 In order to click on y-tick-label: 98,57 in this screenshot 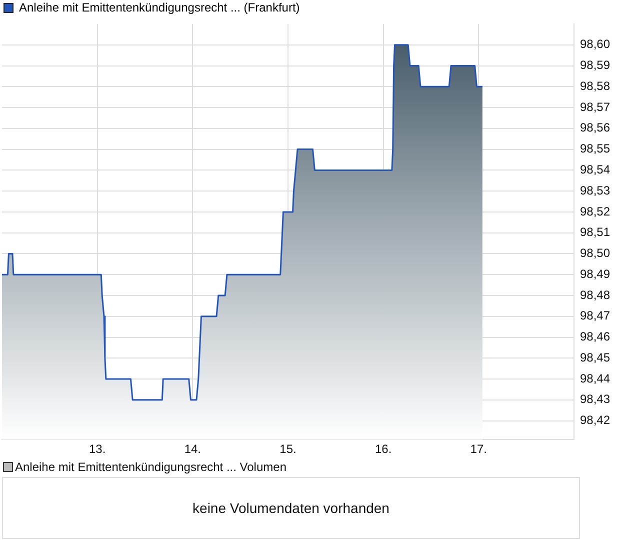, I will do `click(595, 107)`.